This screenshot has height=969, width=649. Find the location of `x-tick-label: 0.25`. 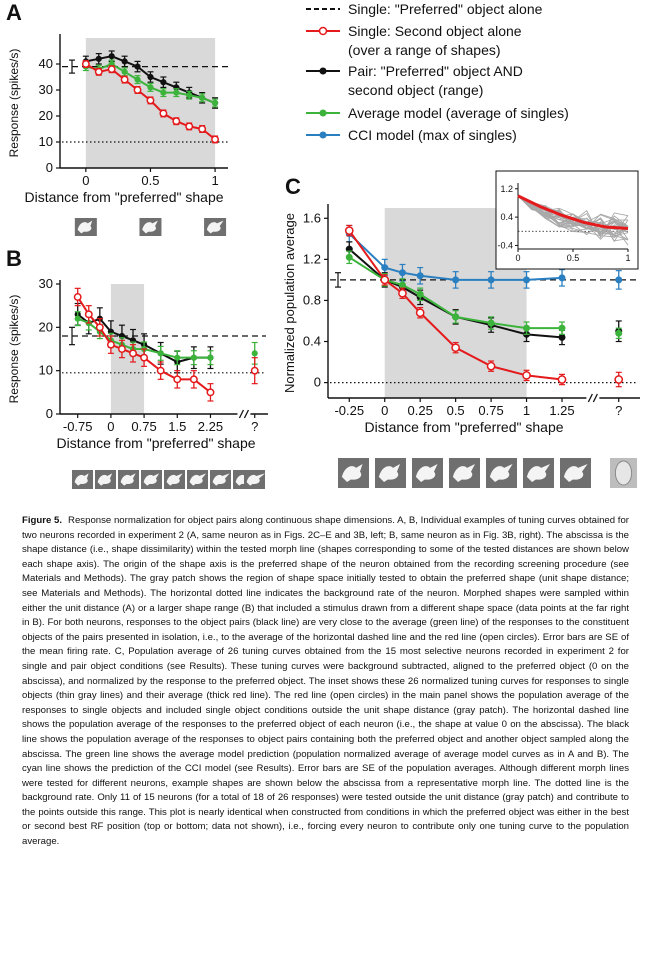

x-tick-label: 0.25 is located at coordinates (420, 410).